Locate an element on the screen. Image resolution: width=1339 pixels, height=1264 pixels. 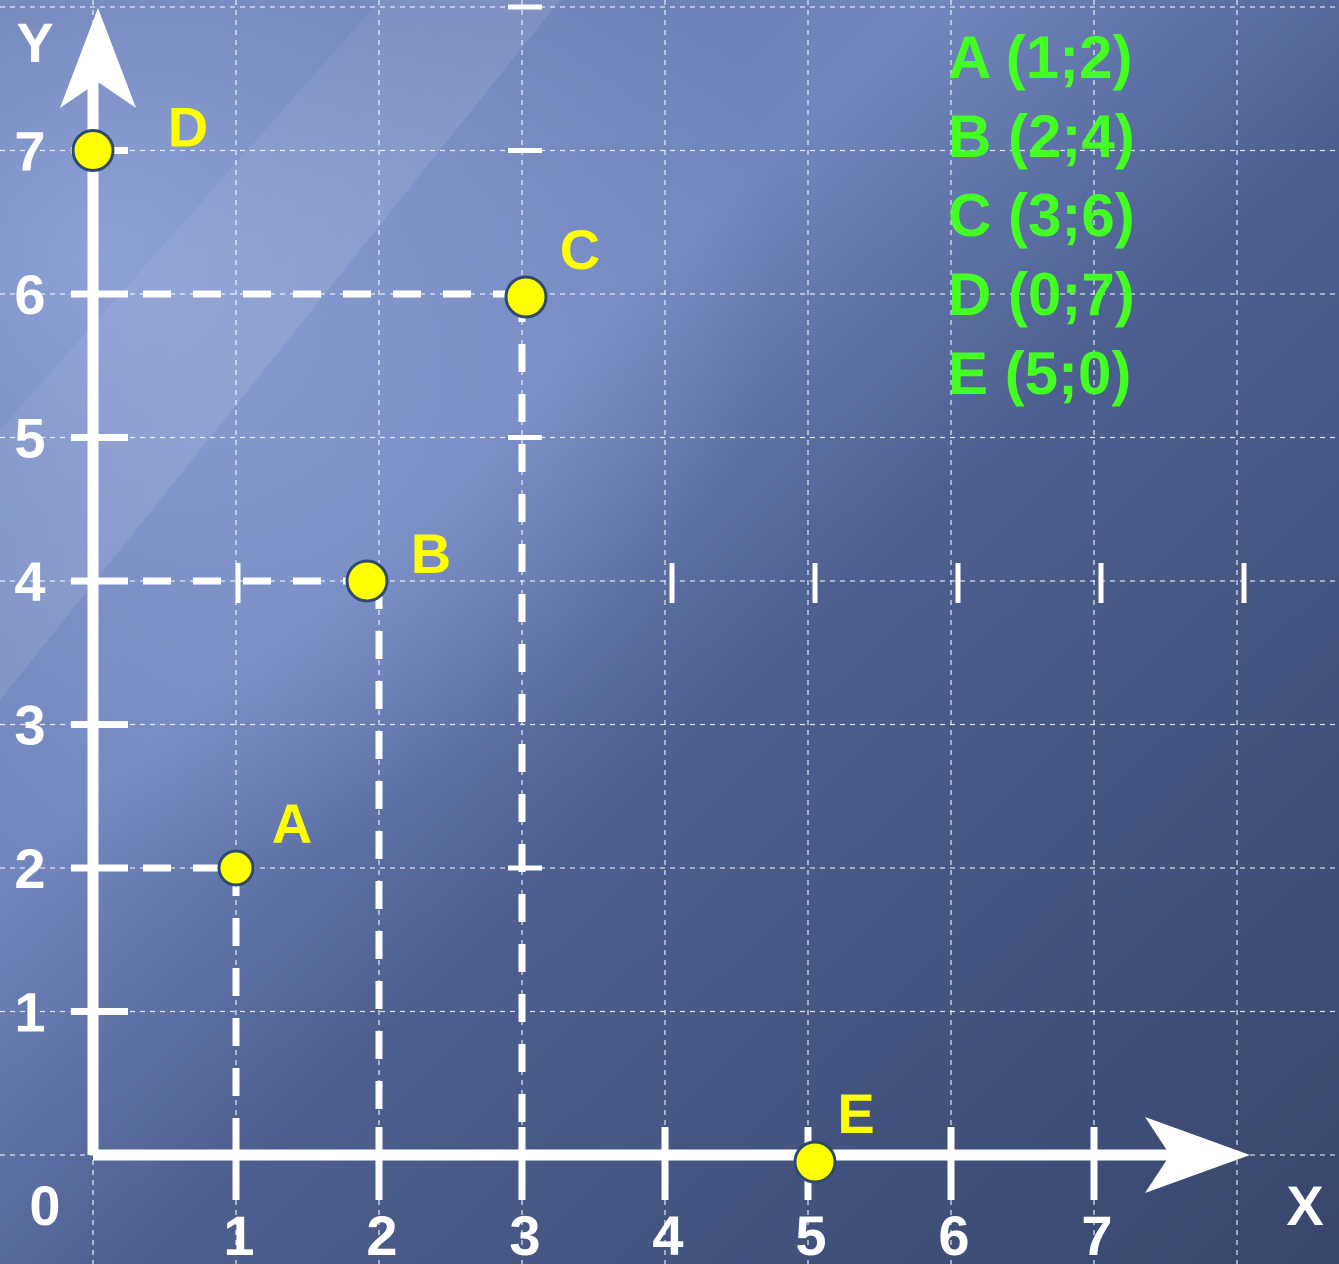
point-label-b: B is located at coordinates (431, 553).